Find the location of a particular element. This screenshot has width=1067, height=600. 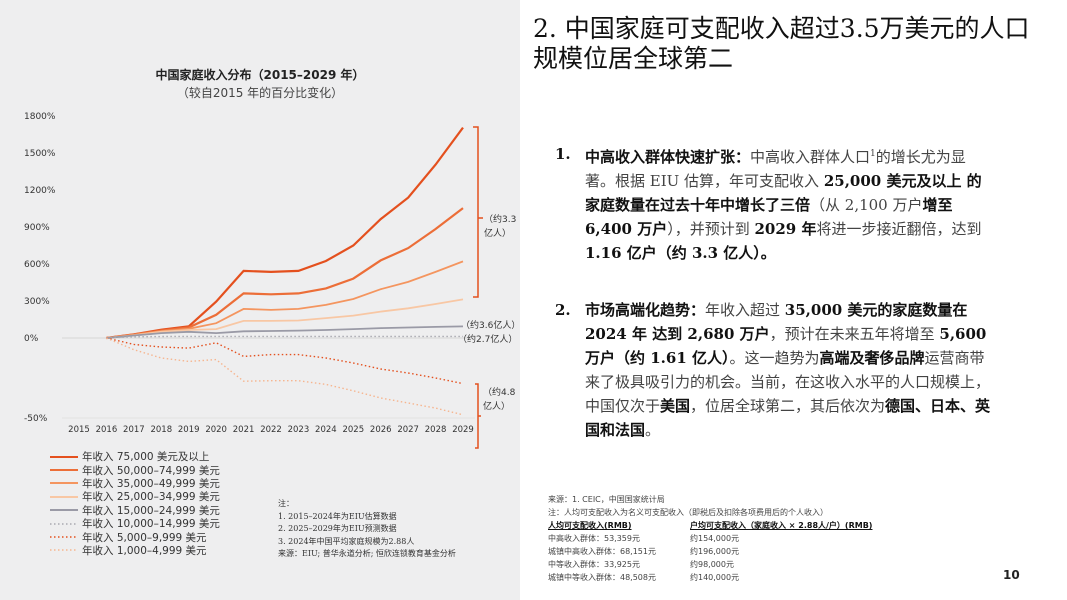

bold-text: 5,600 万户（约 1.61 亿人） is located at coordinates (786, 346).